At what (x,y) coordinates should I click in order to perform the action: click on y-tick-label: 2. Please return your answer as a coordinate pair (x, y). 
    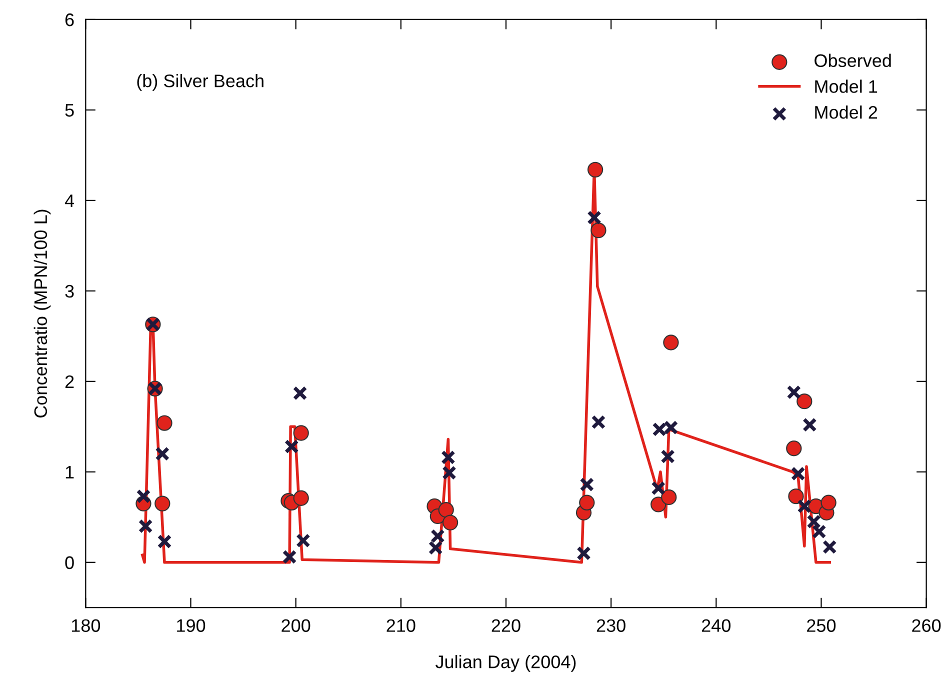
    Looking at the image, I should click on (69, 381).